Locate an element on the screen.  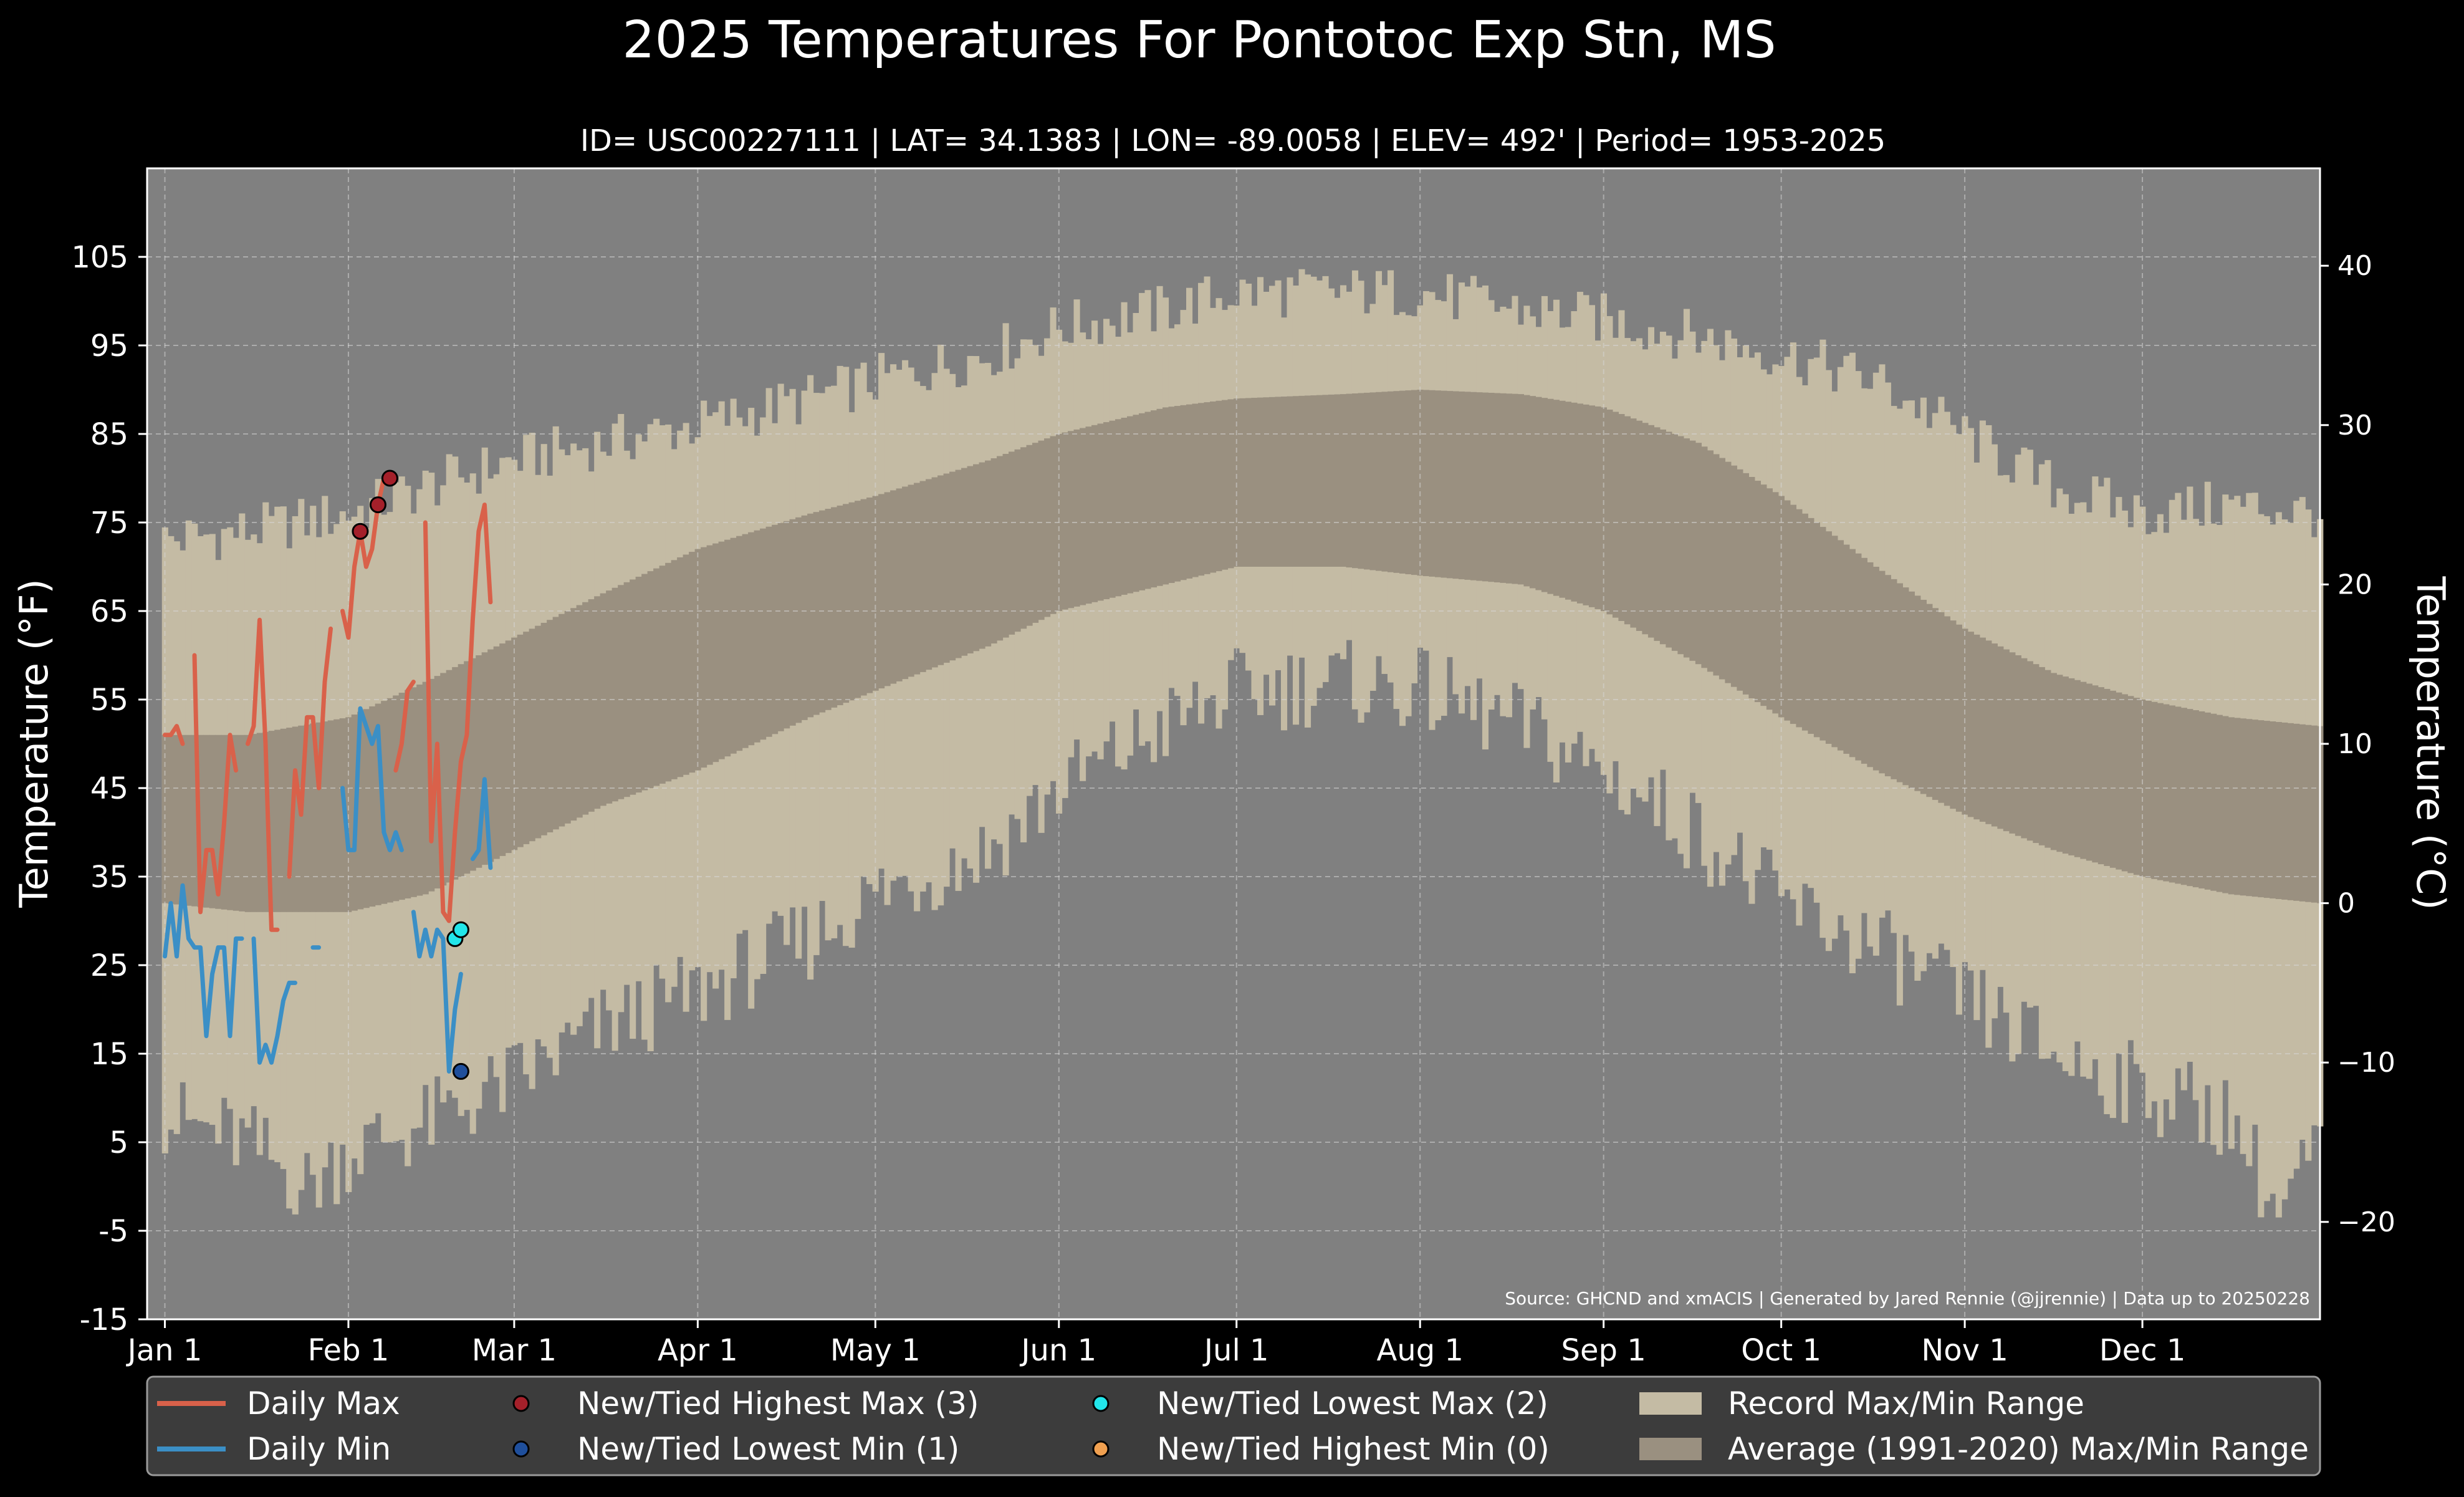
y-tick-label-celsius: 30 is located at coordinates (2354, 425).